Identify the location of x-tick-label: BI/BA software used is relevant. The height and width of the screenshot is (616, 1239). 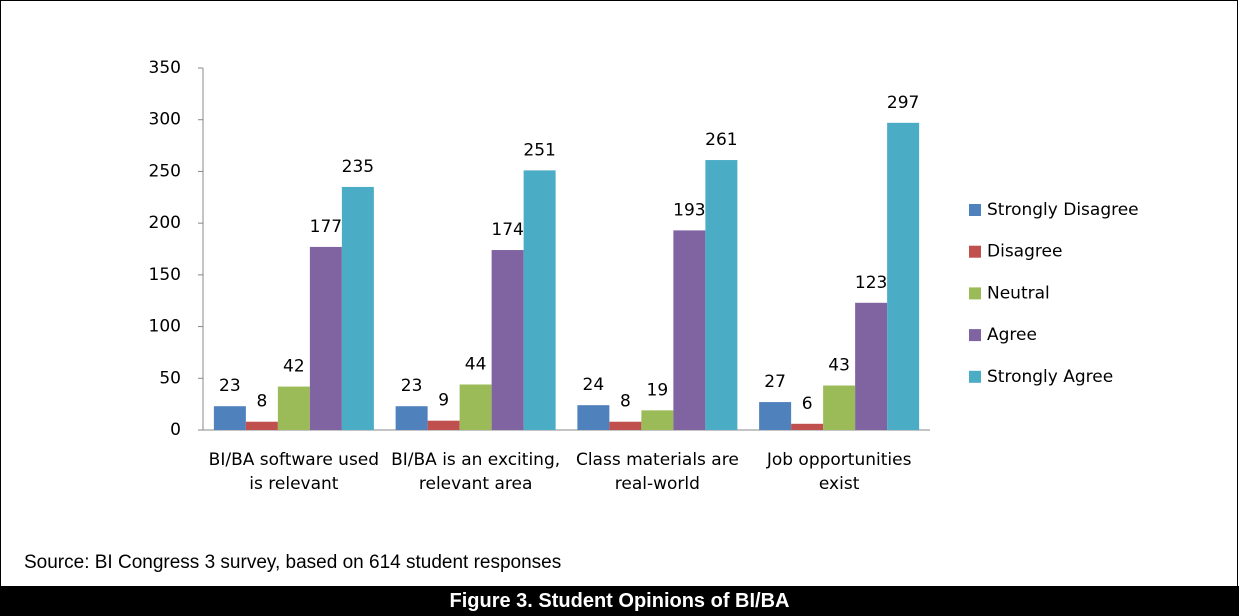
(294, 472).